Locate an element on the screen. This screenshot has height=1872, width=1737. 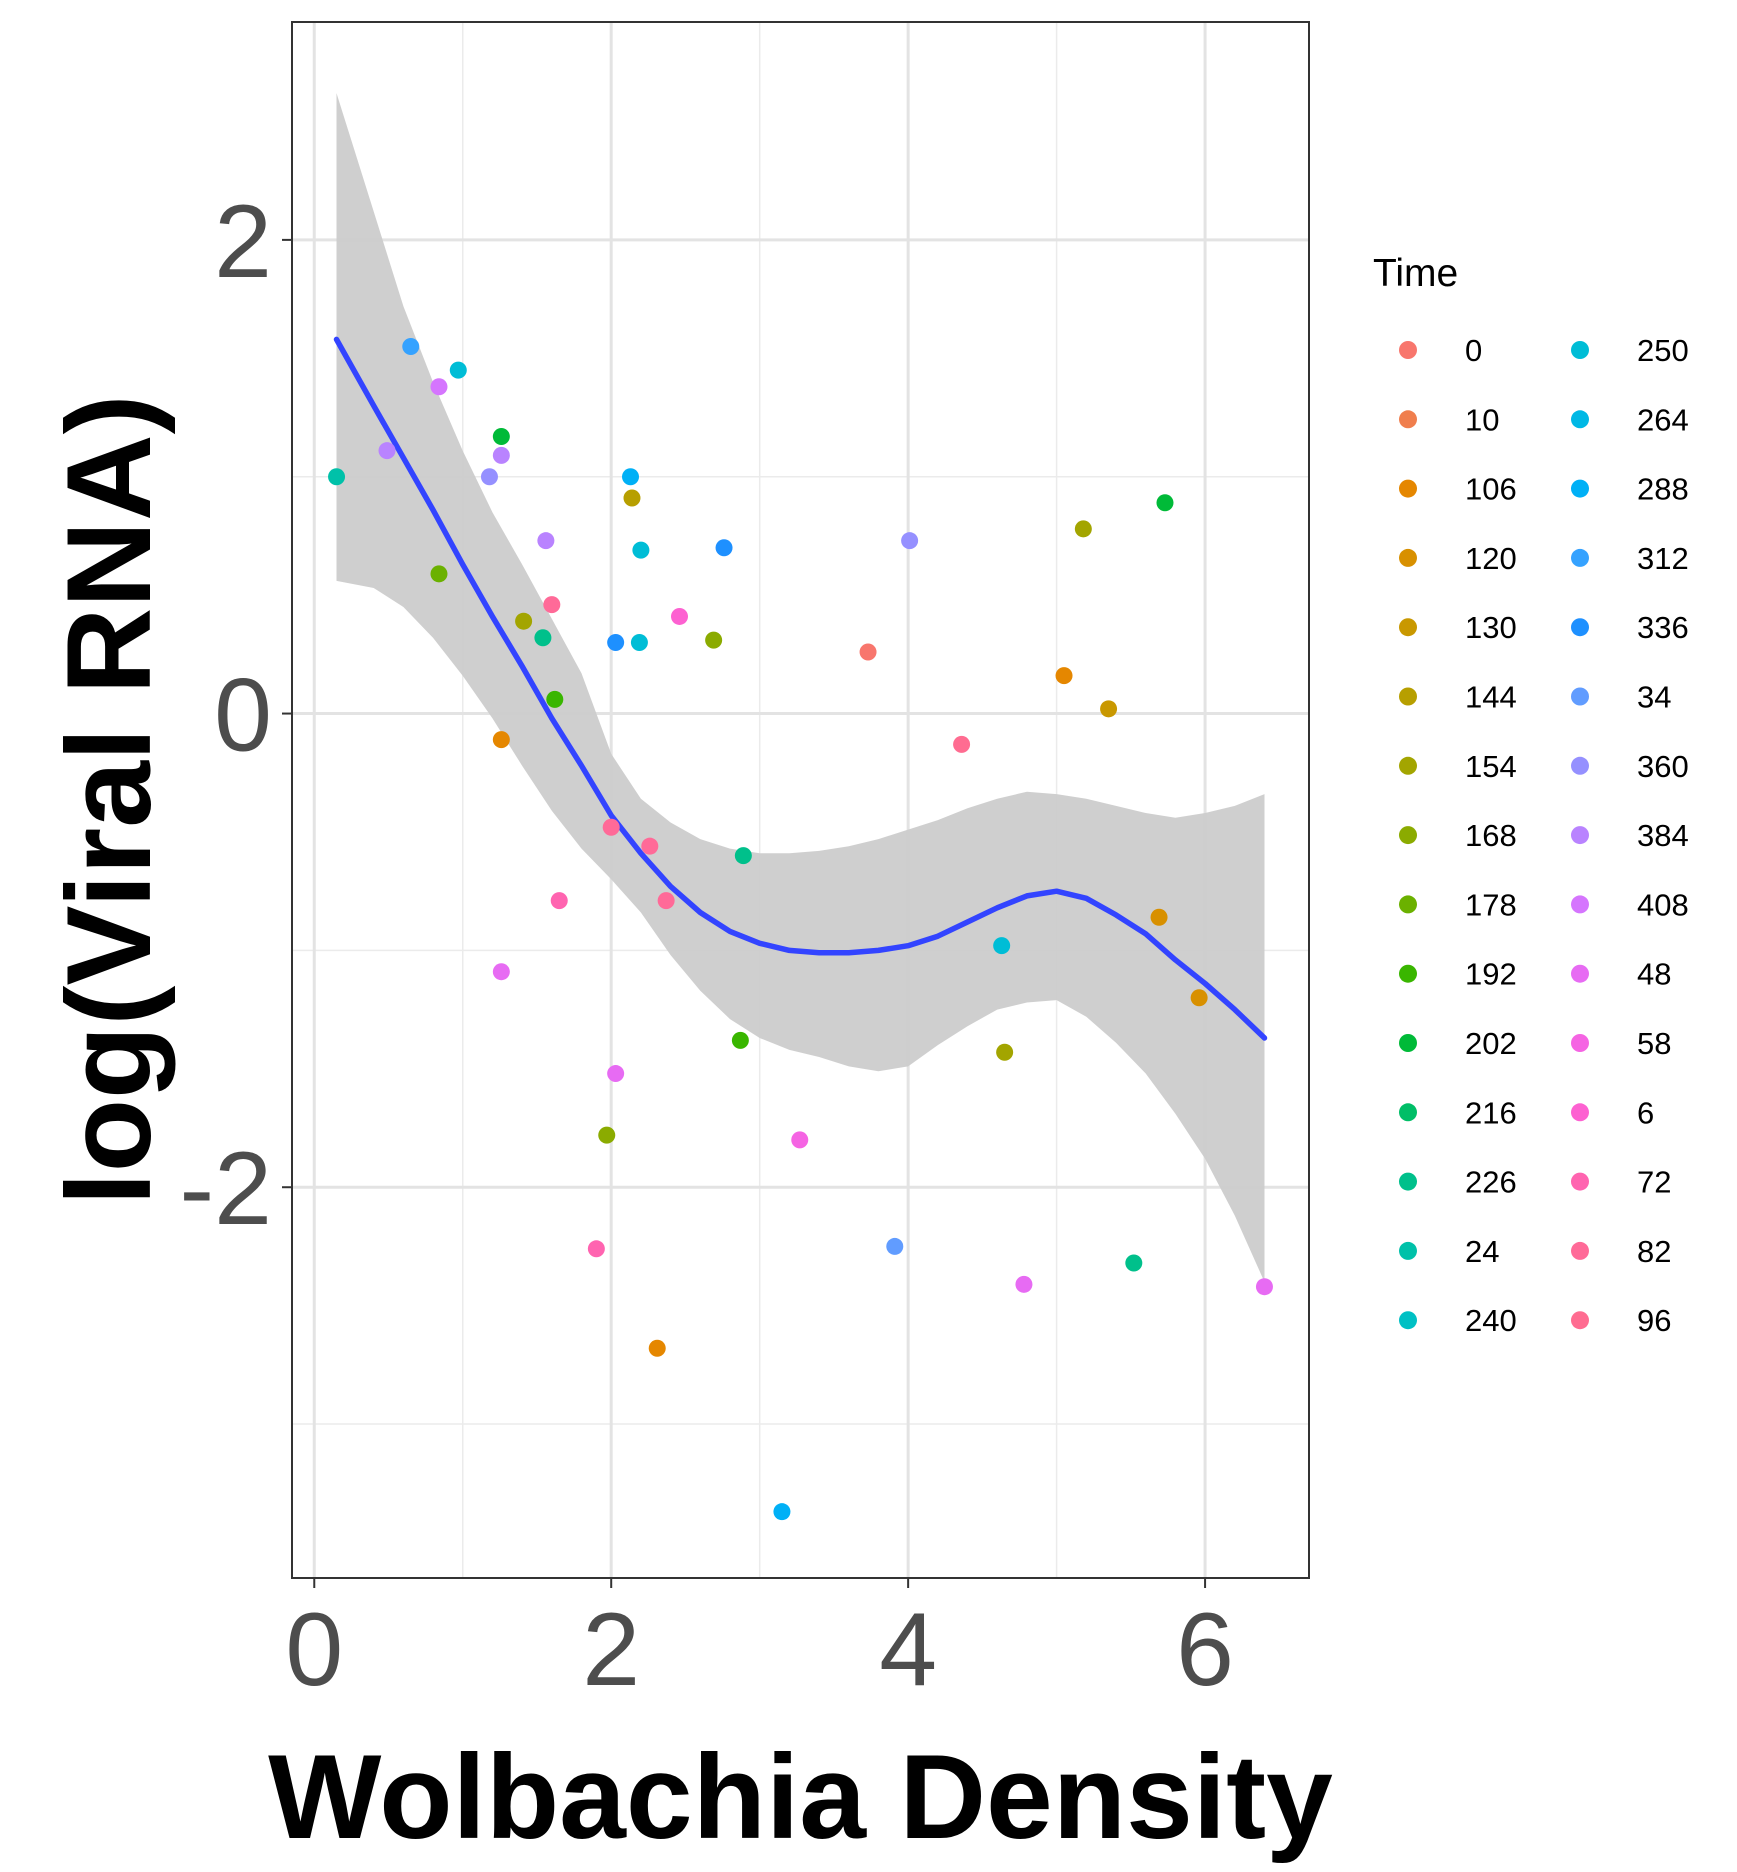
x-tick-label: 0 is located at coordinates (314, 1650).